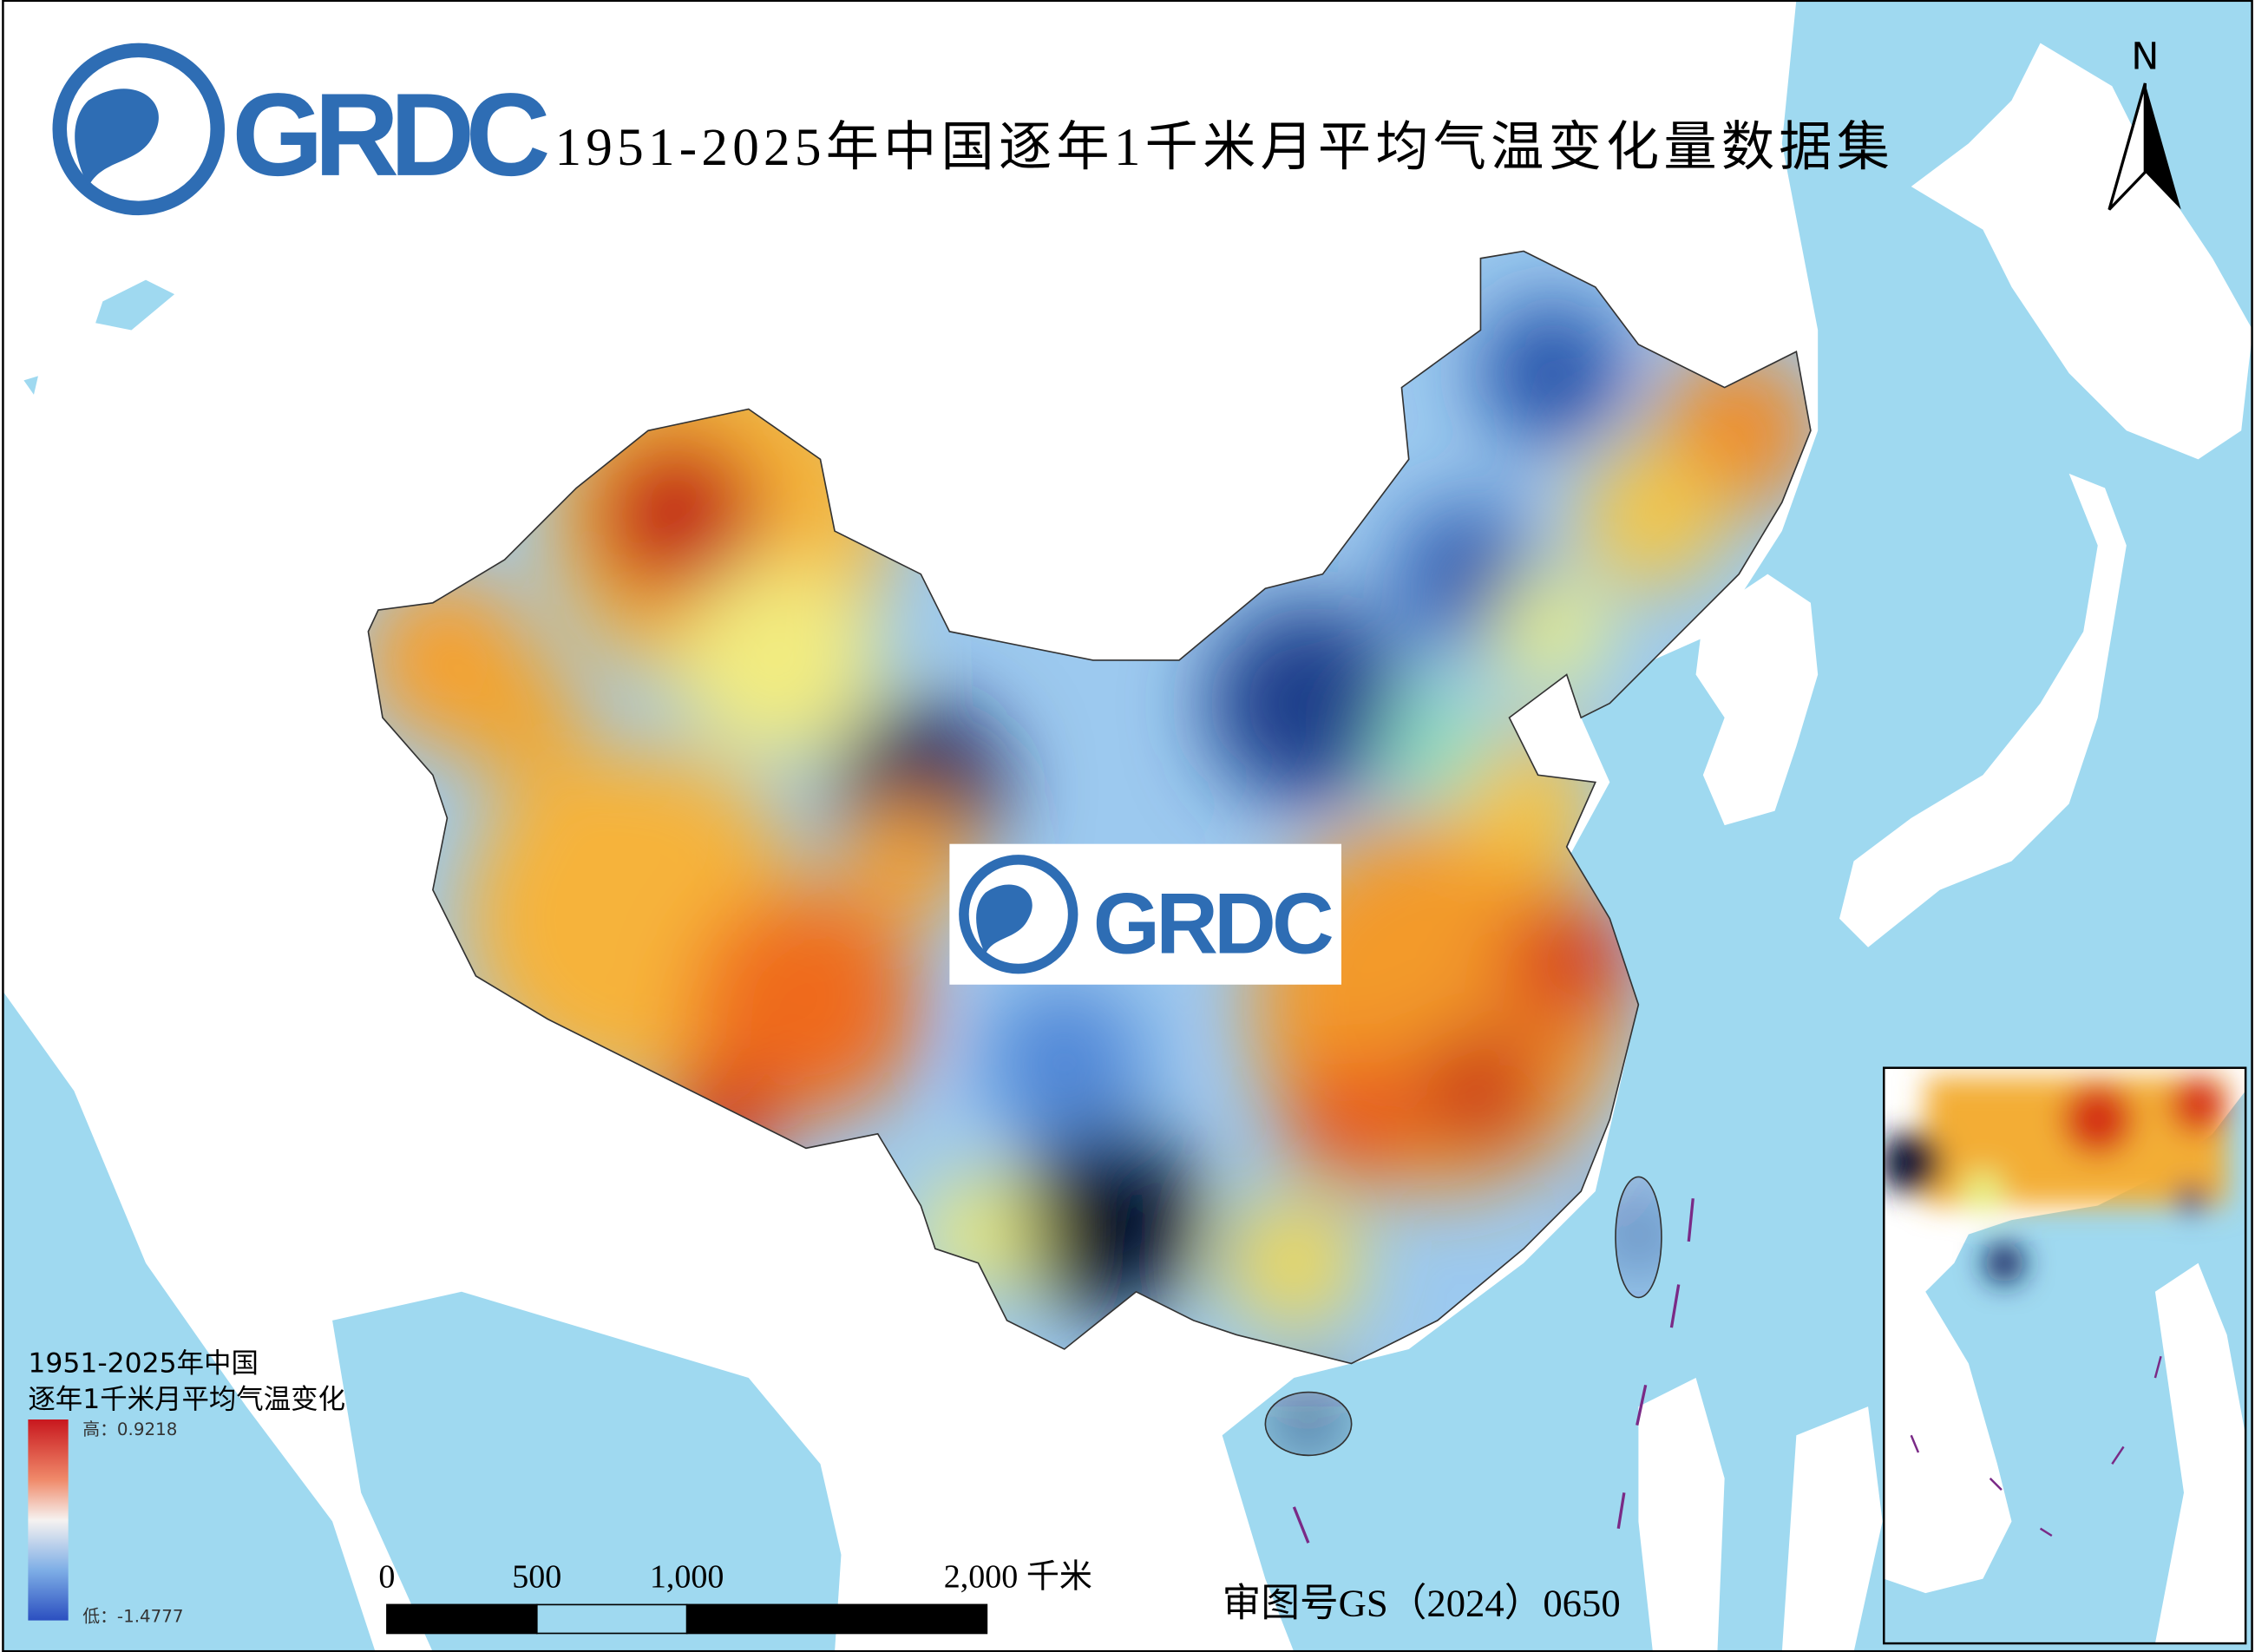 The image size is (2255, 1652). I want to click on inset-frame, so click(2065, 1356).